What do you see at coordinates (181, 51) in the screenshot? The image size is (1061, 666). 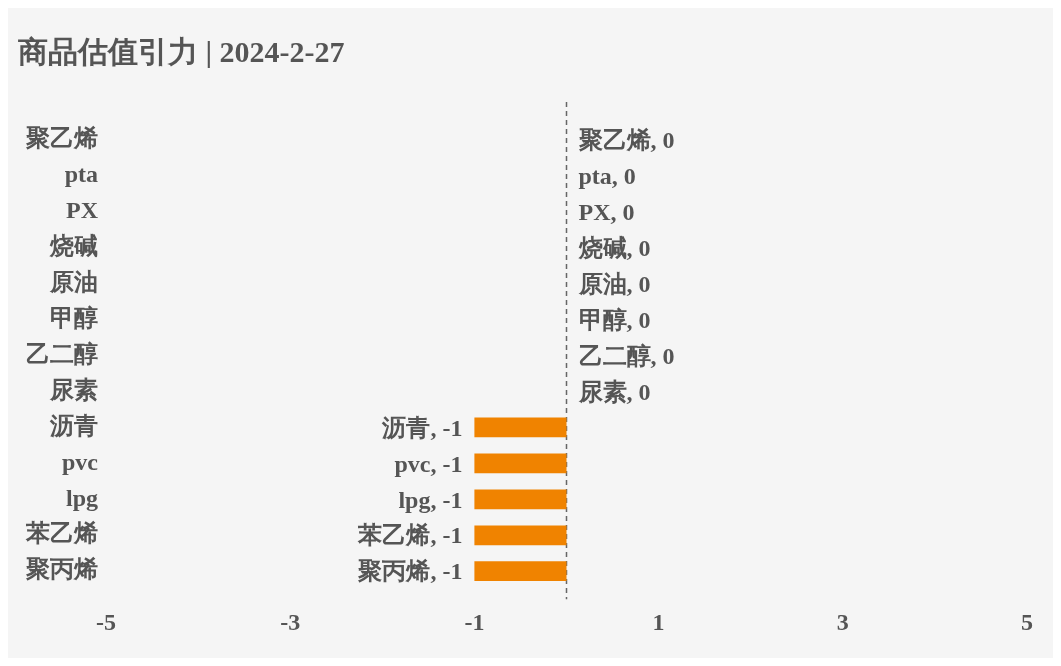 I see `chart-title: 商品估值引力 | 2024-2-27` at bounding box center [181, 51].